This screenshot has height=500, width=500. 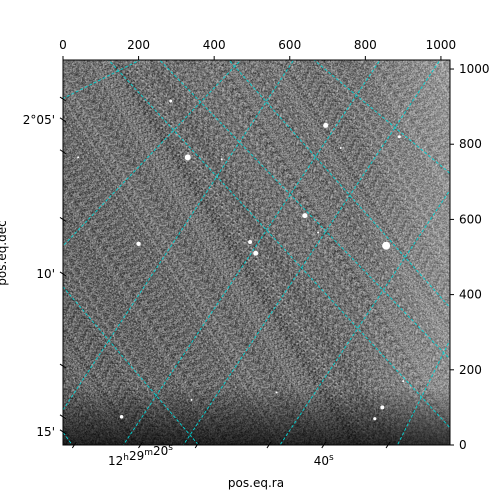 I want to click on top-tick-label: 800, so click(x=365, y=45).